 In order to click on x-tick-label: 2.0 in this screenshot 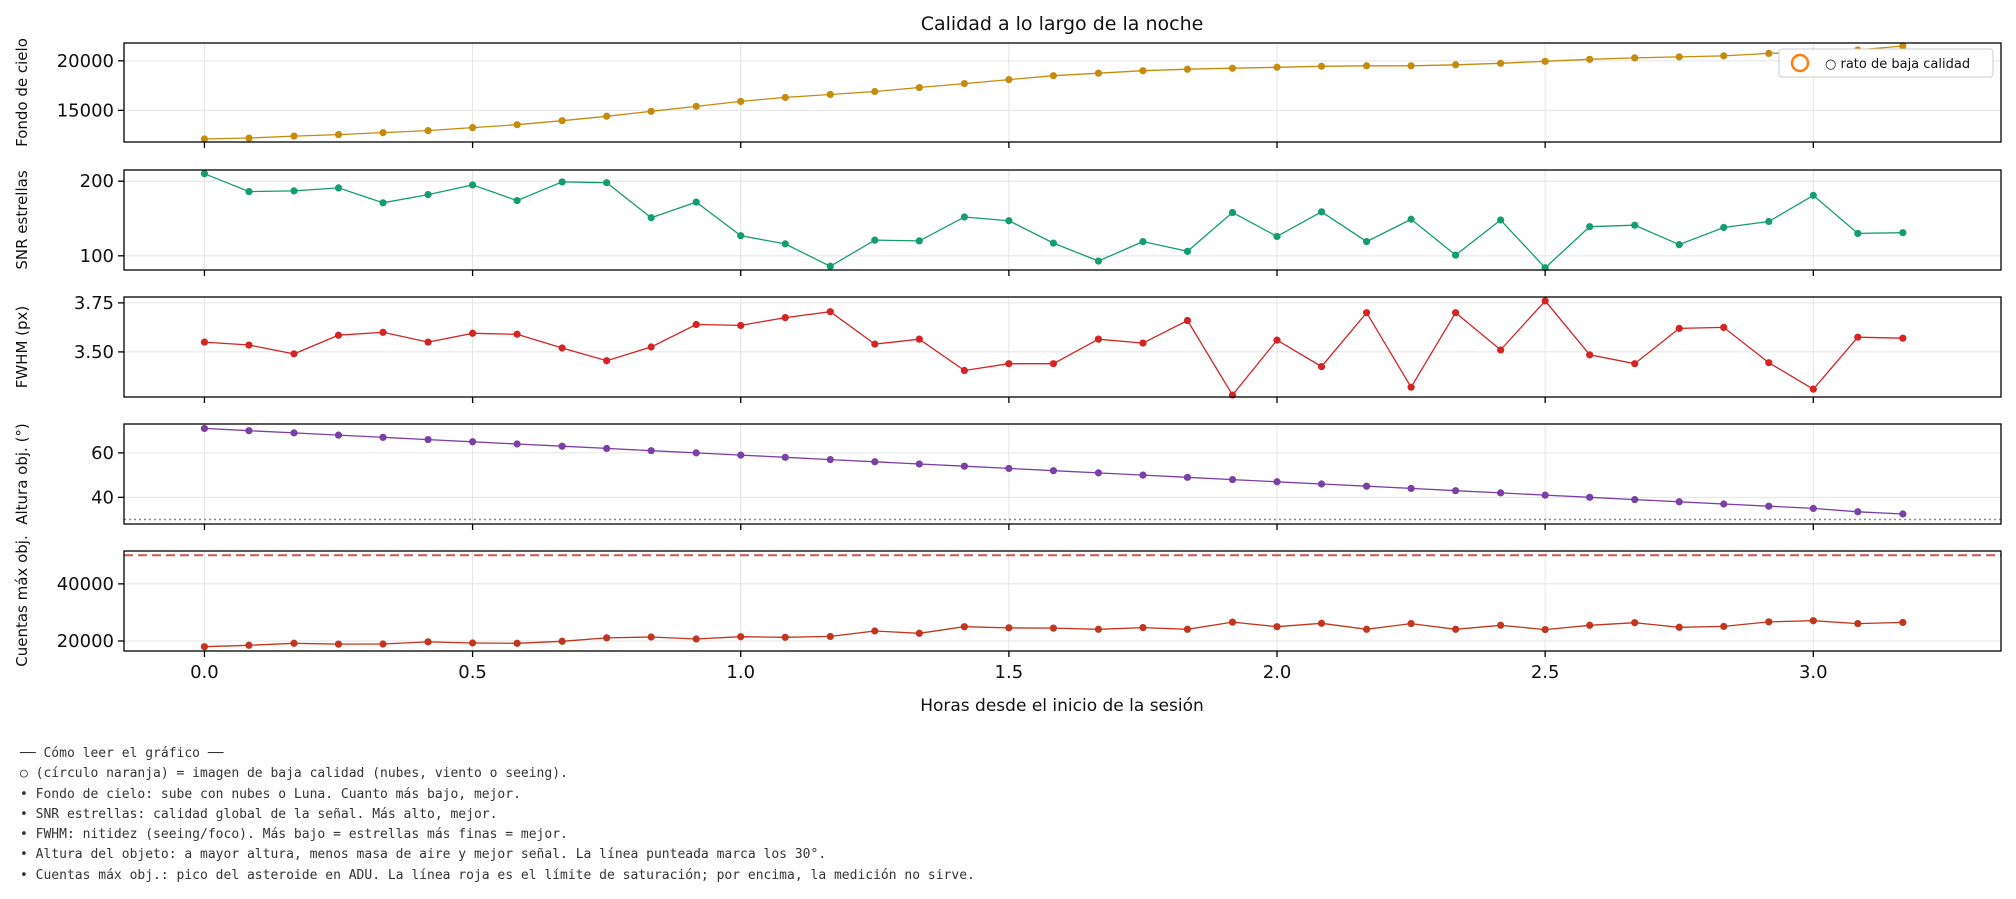, I will do `click(1277, 672)`.